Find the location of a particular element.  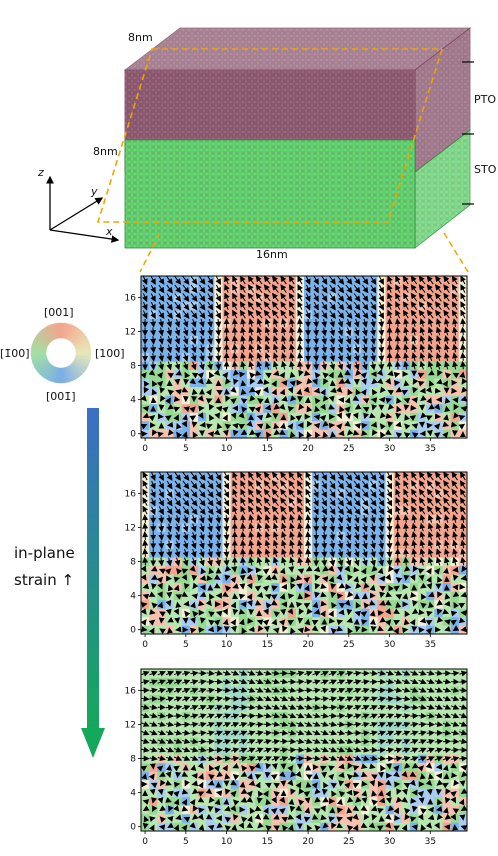

y-tick-label: 8 is located at coordinates (133, 760).